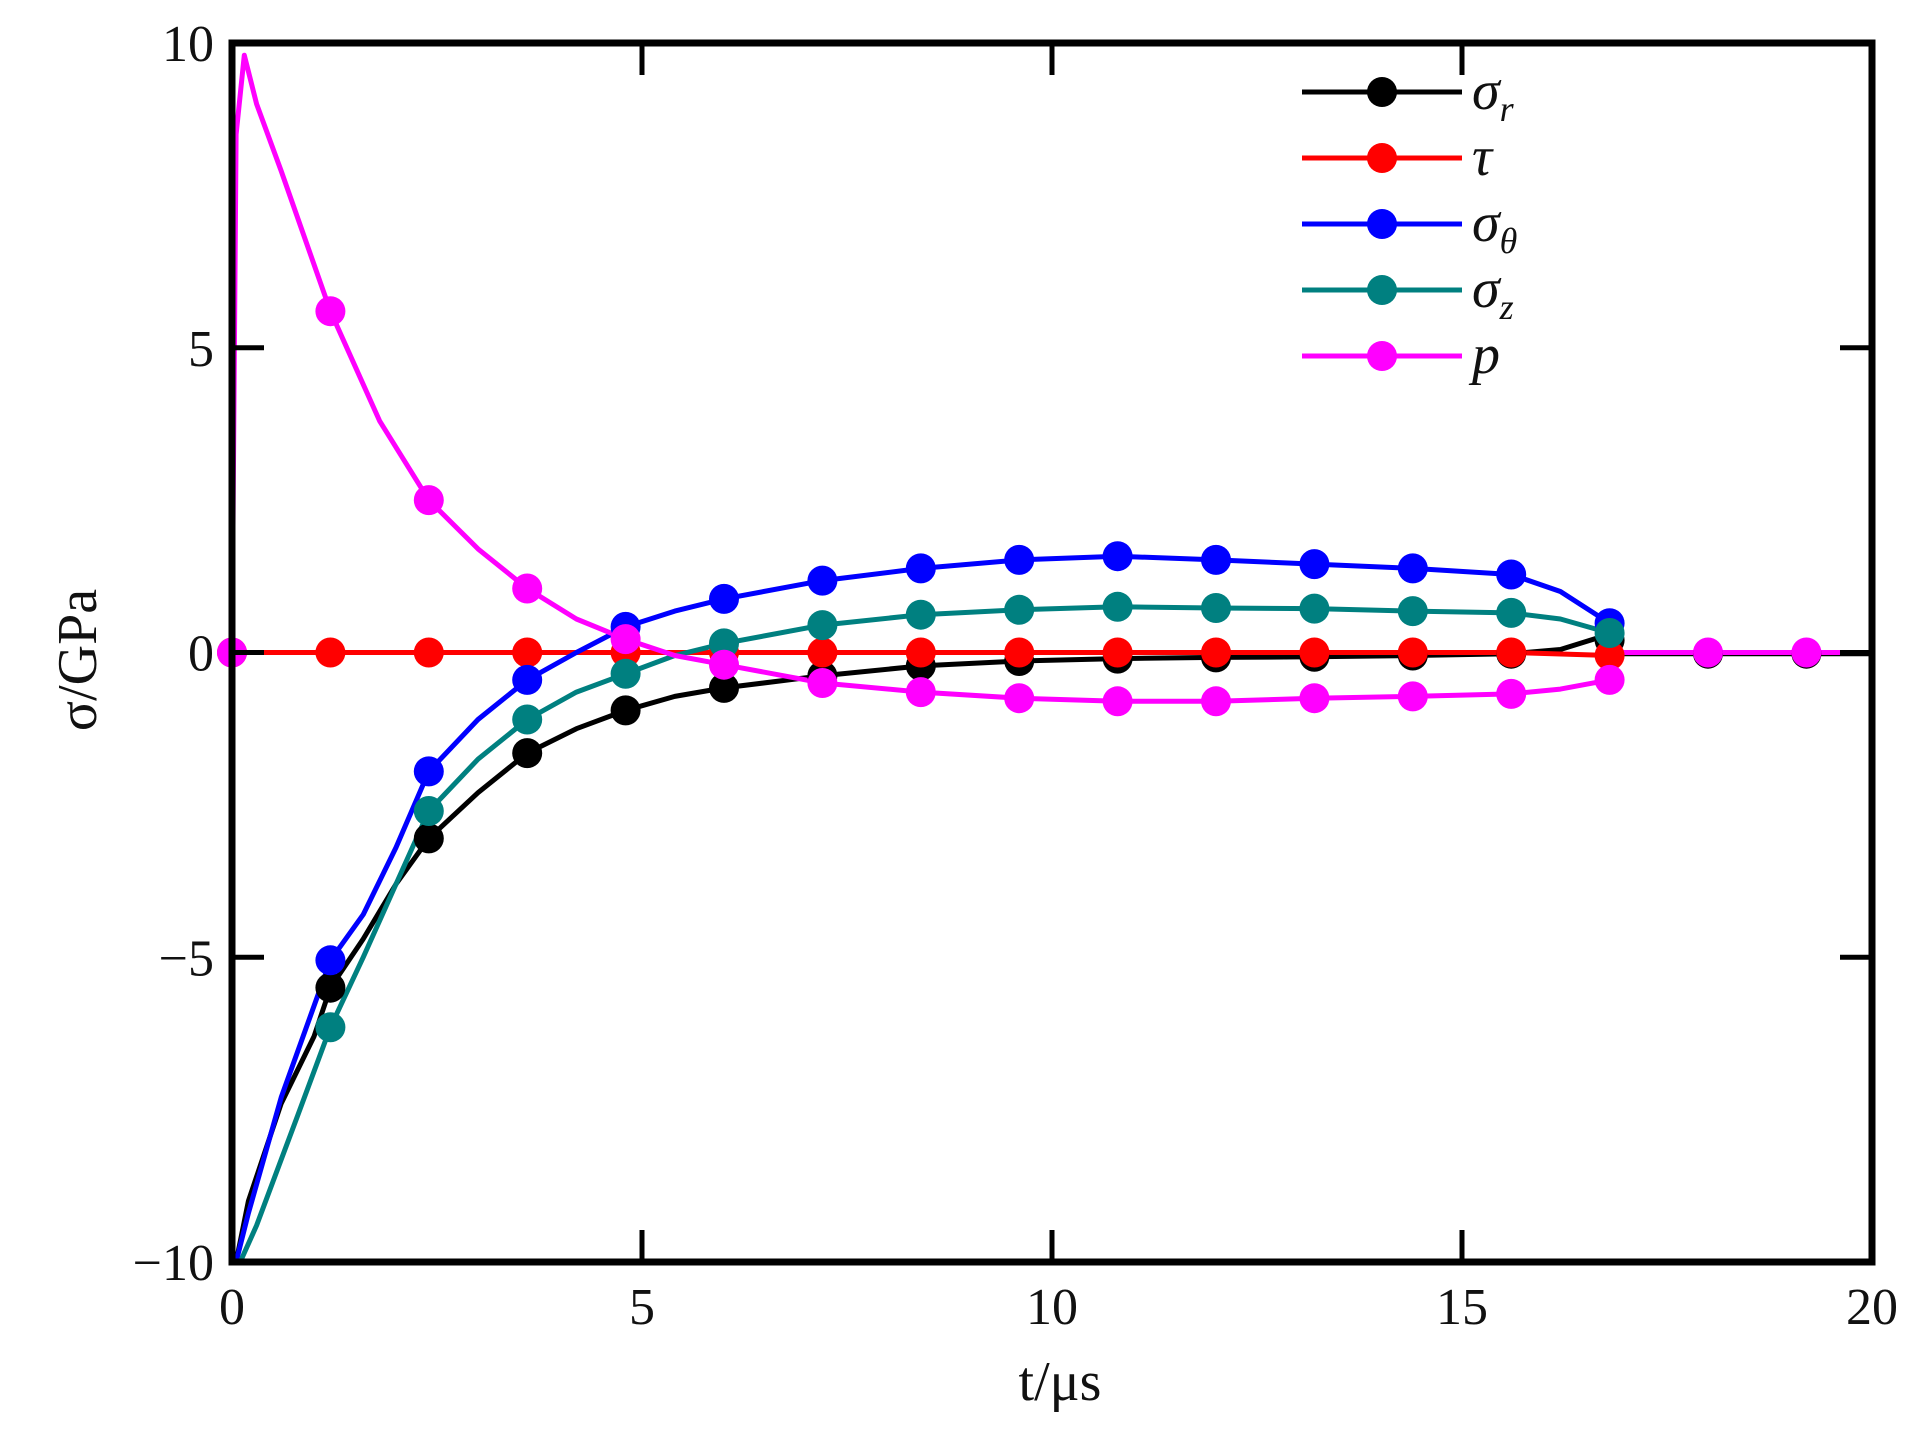 The image size is (1923, 1429). What do you see at coordinates (186, 958) in the screenshot?
I see `y-tick-label: −5` at bounding box center [186, 958].